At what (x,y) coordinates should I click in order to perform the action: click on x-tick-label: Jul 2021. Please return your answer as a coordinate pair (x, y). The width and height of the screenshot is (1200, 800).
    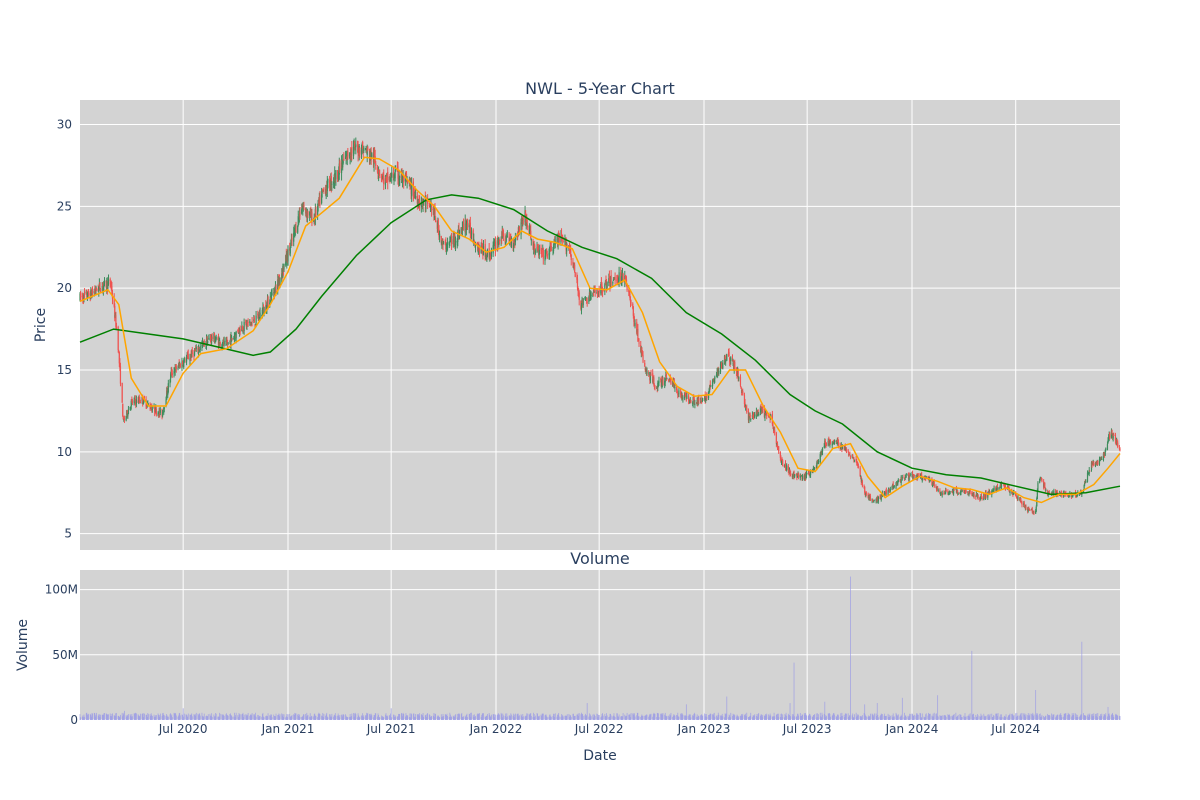
    Looking at the image, I should click on (391, 729).